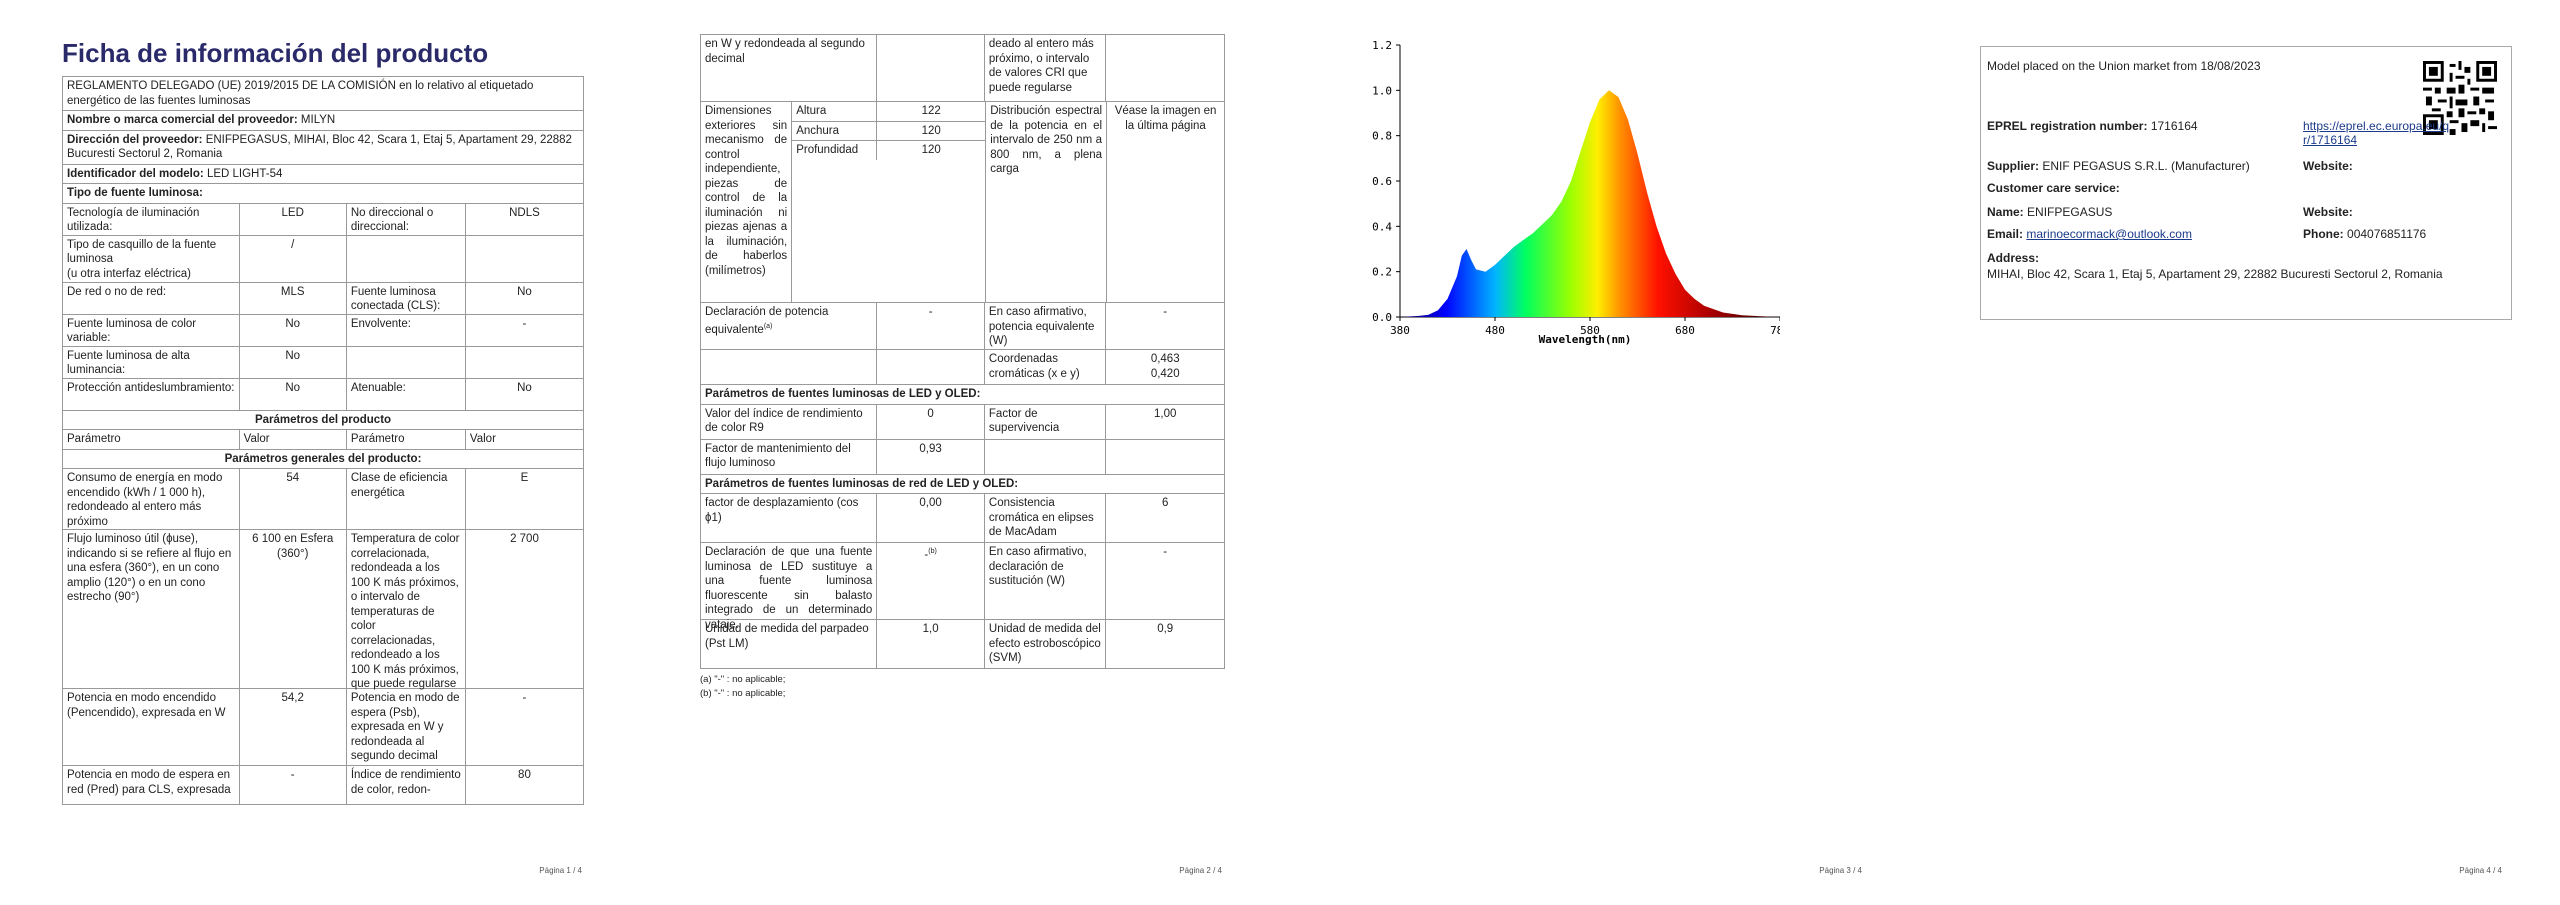  Describe the element at coordinates (1165, 413) in the screenshot. I see `survival-value: 1,00` at that location.